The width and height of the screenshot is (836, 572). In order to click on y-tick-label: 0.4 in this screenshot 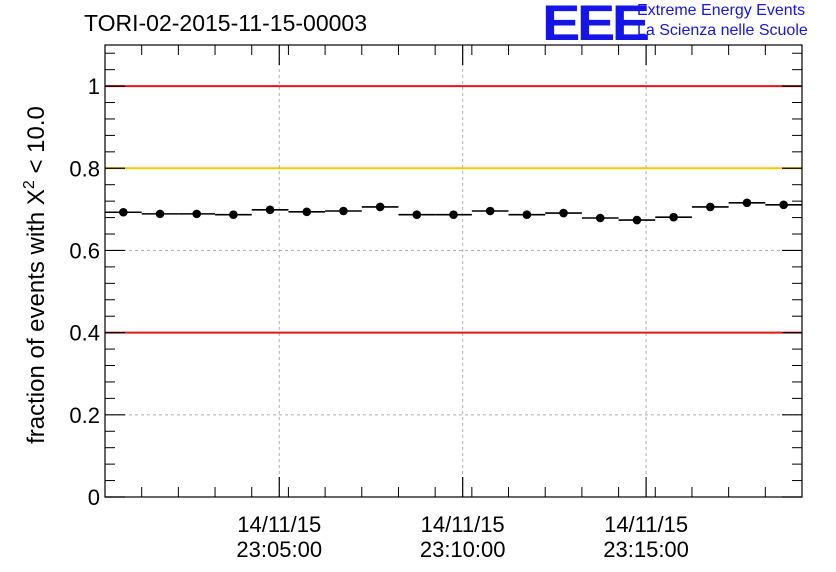, I will do `click(84, 333)`.